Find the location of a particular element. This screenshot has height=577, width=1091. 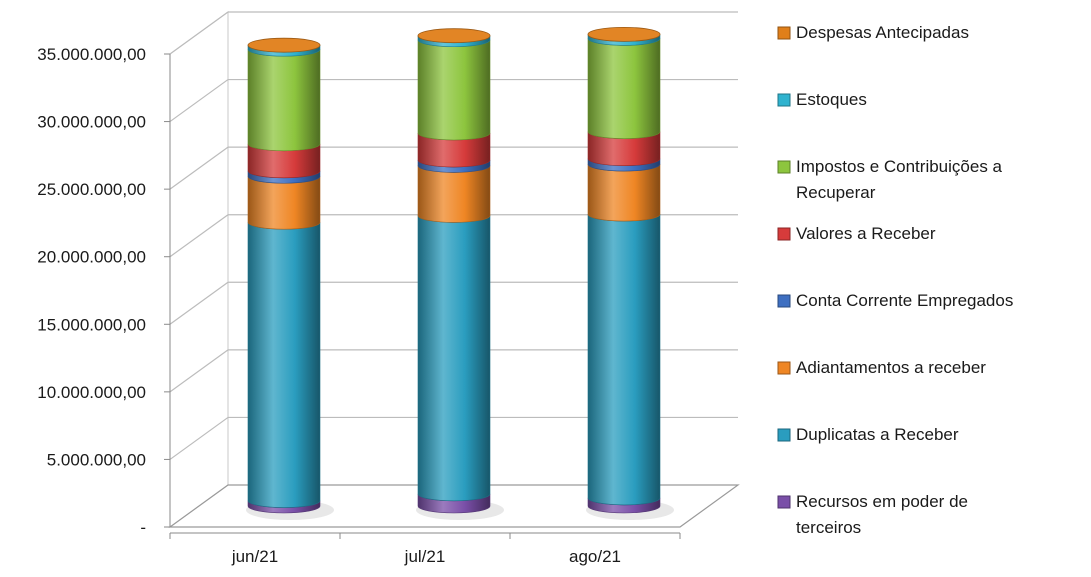

legend-item: Impostos e Contribuições a Recuperar is located at coordinates (890, 179).